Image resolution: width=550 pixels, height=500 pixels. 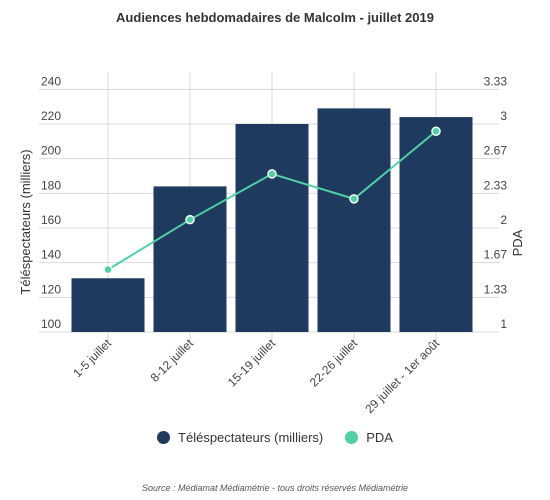 What do you see at coordinates (252, 363) in the screenshot?
I see `x-tick-label: 15-19 juillet` at bounding box center [252, 363].